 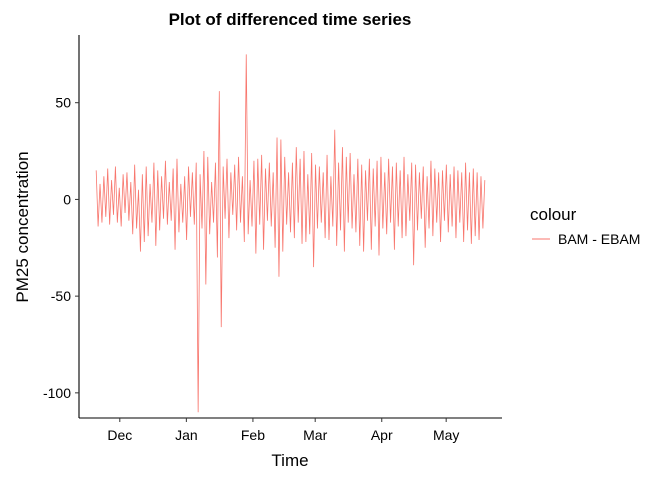 I want to click on y-tick-label: 50, so click(x=63, y=103).